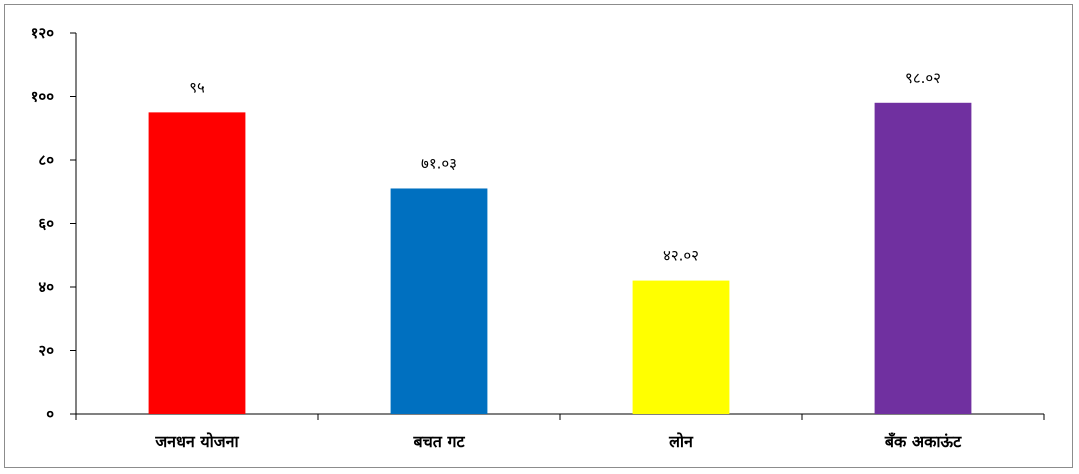  What do you see at coordinates (439, 163) in the screenshot?
I see `data-label: ७१.०३` at bounding box center [439, 163].